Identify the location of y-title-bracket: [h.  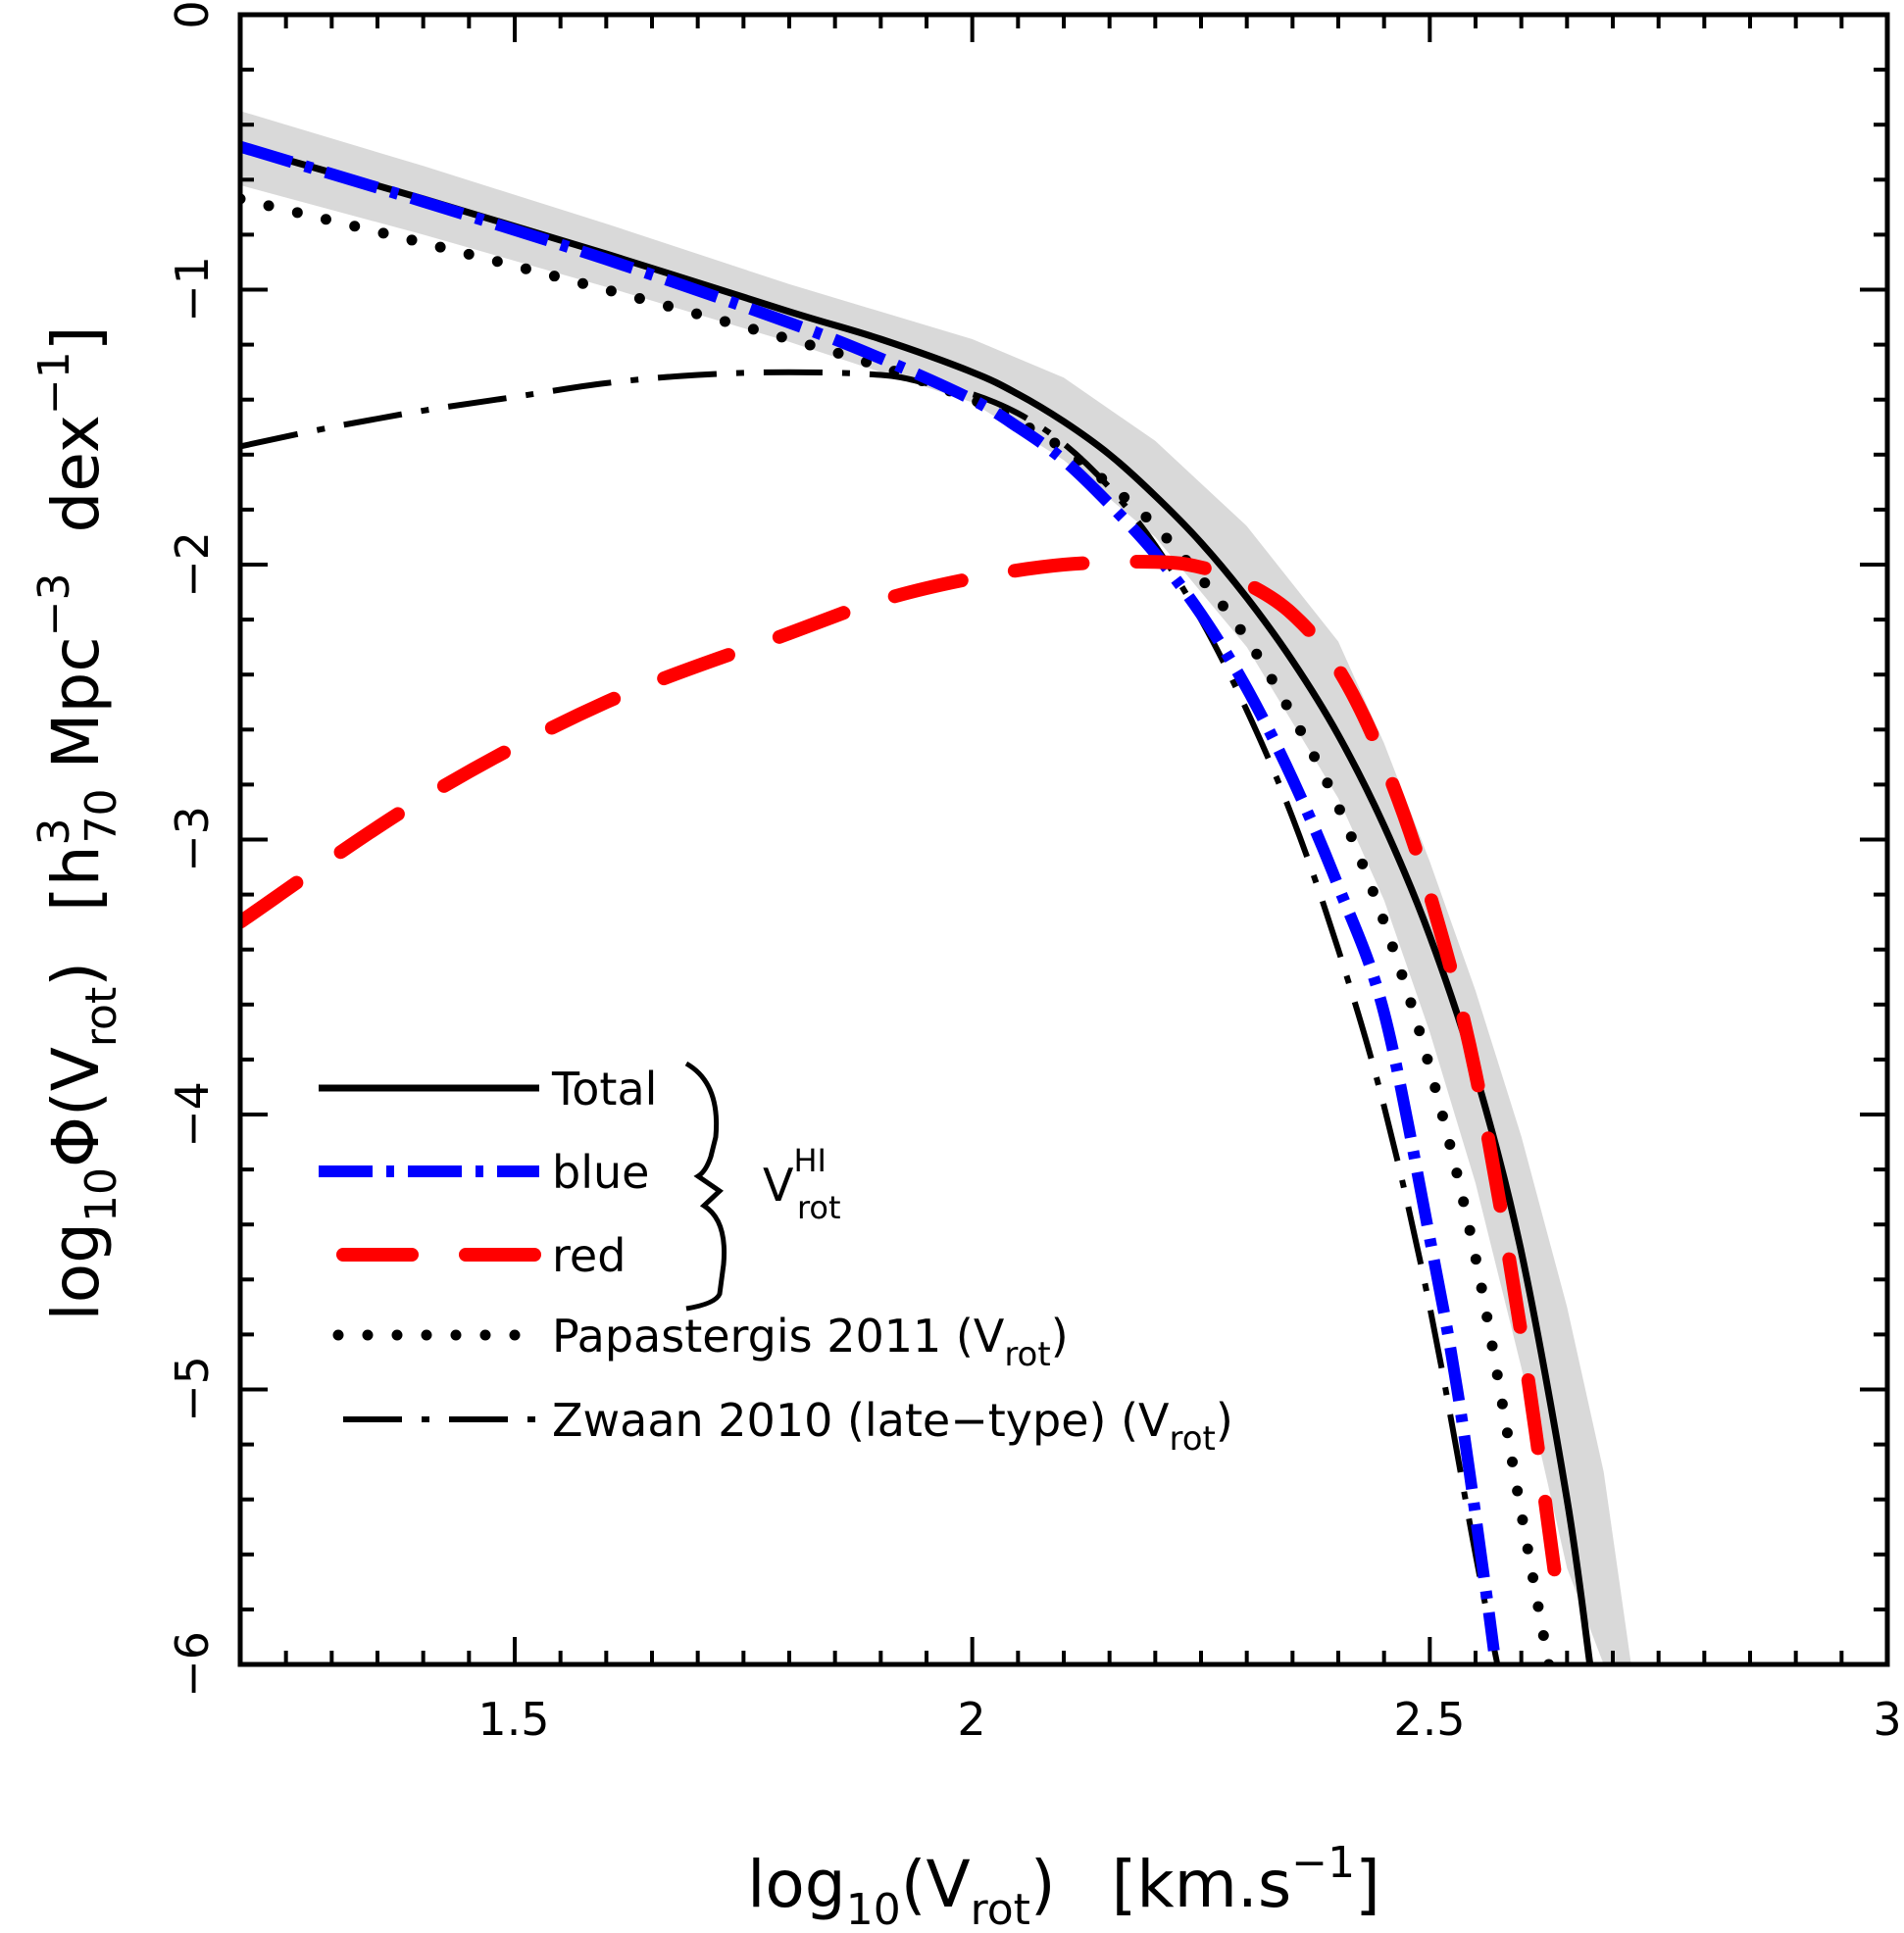
(76, 878).